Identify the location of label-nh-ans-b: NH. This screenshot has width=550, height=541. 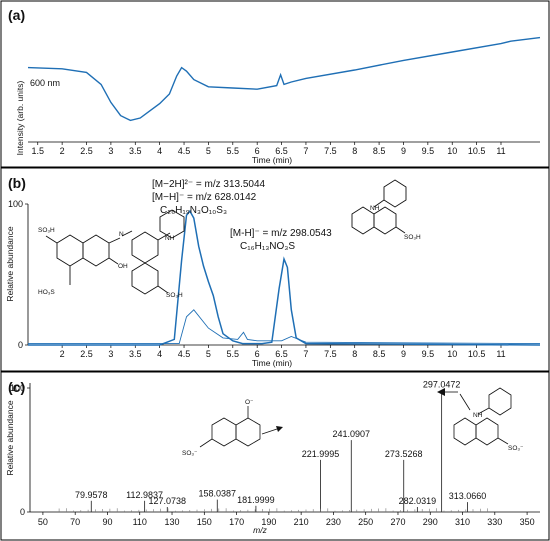
(375, 208).